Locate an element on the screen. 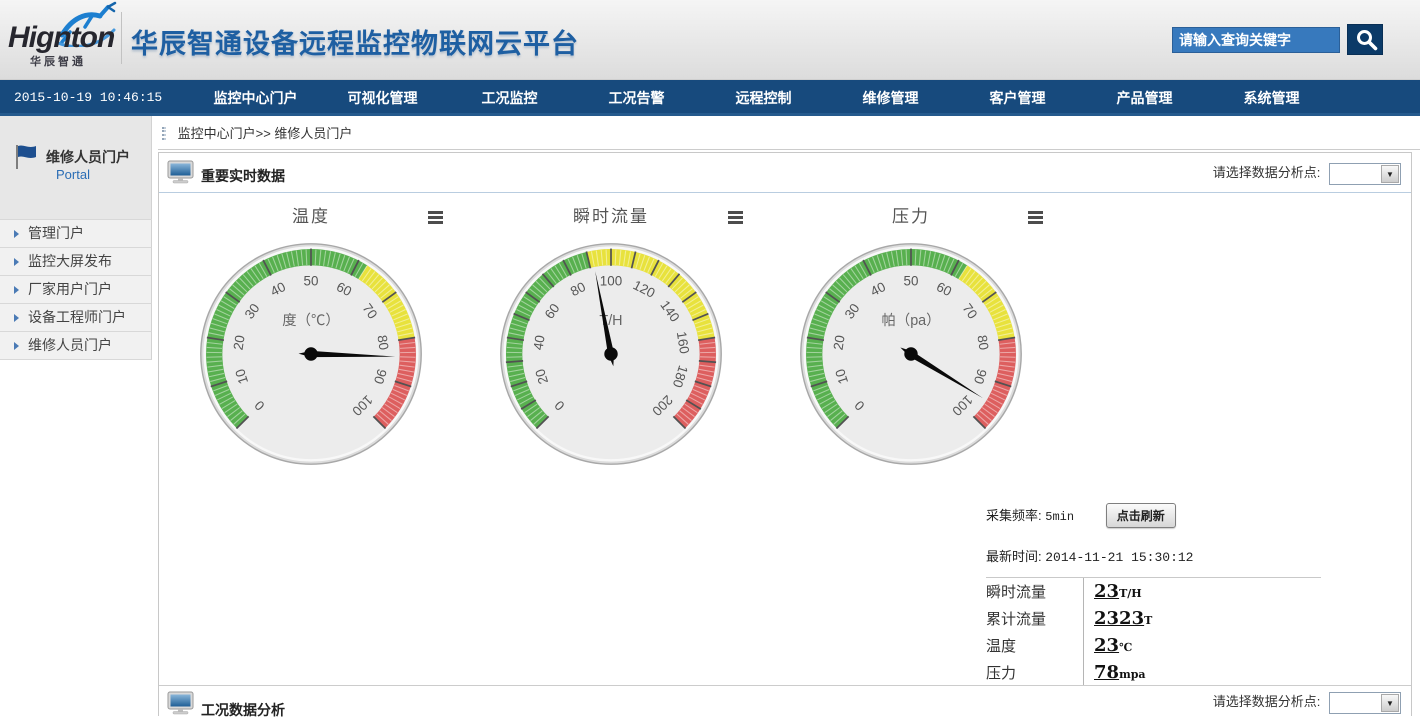 The width and height of the screenshot is (1420, 720). search-button is located at coordinates (1365, 39).